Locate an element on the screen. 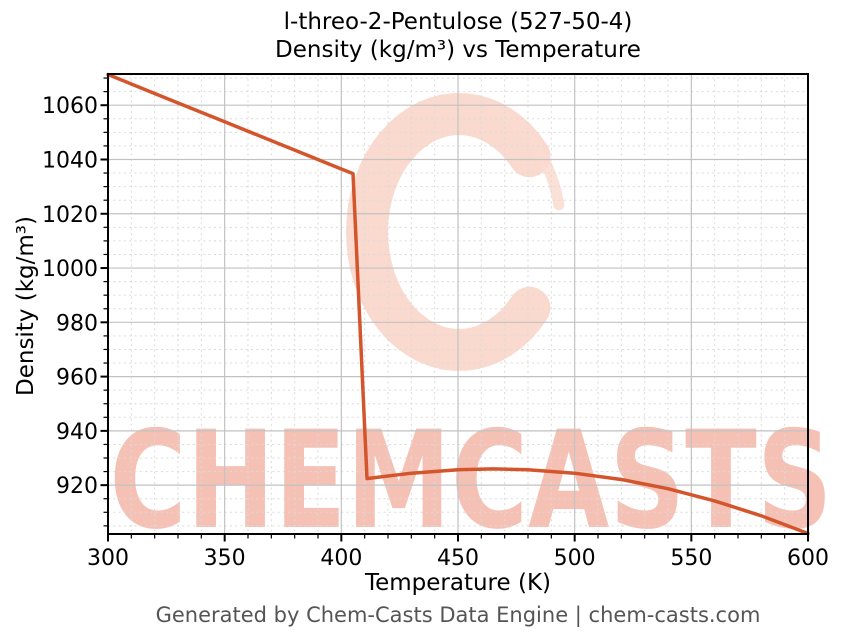 This screenshot has width=843, height=644. y-tick-label: 1020 is located at coordinates (70, 215).